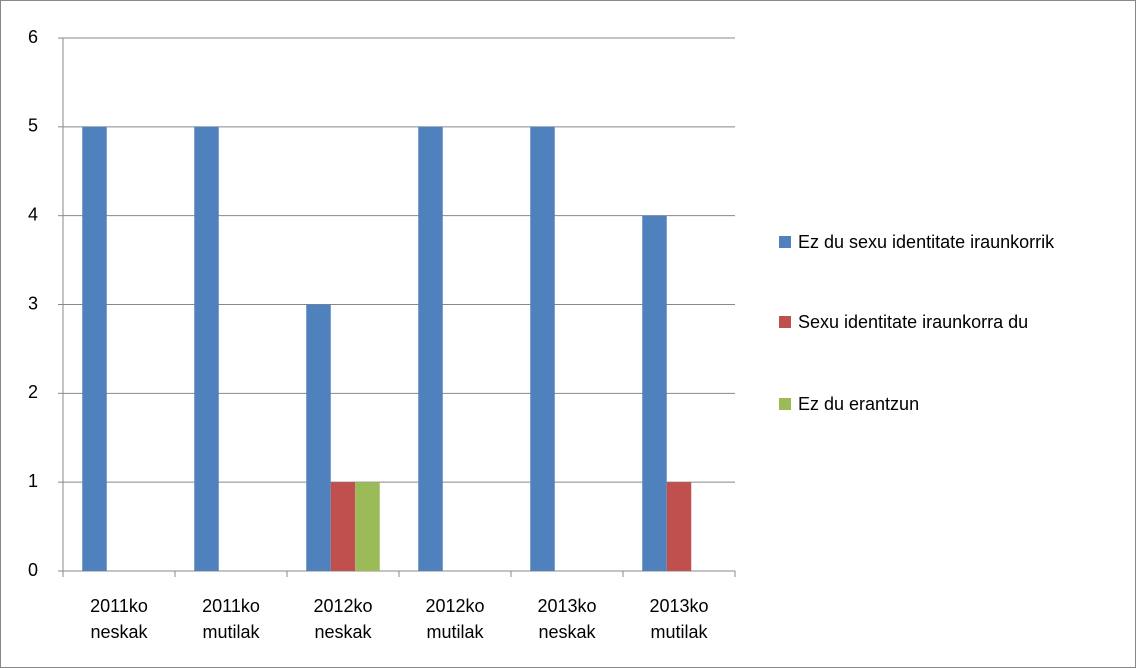 The width and height of the screenshot is (1136, 668). What do you see at coordinates (343, 619) in the screenshot?
I see `x-tick-label: 2012ko neskak` at bounding box center [343, 619].